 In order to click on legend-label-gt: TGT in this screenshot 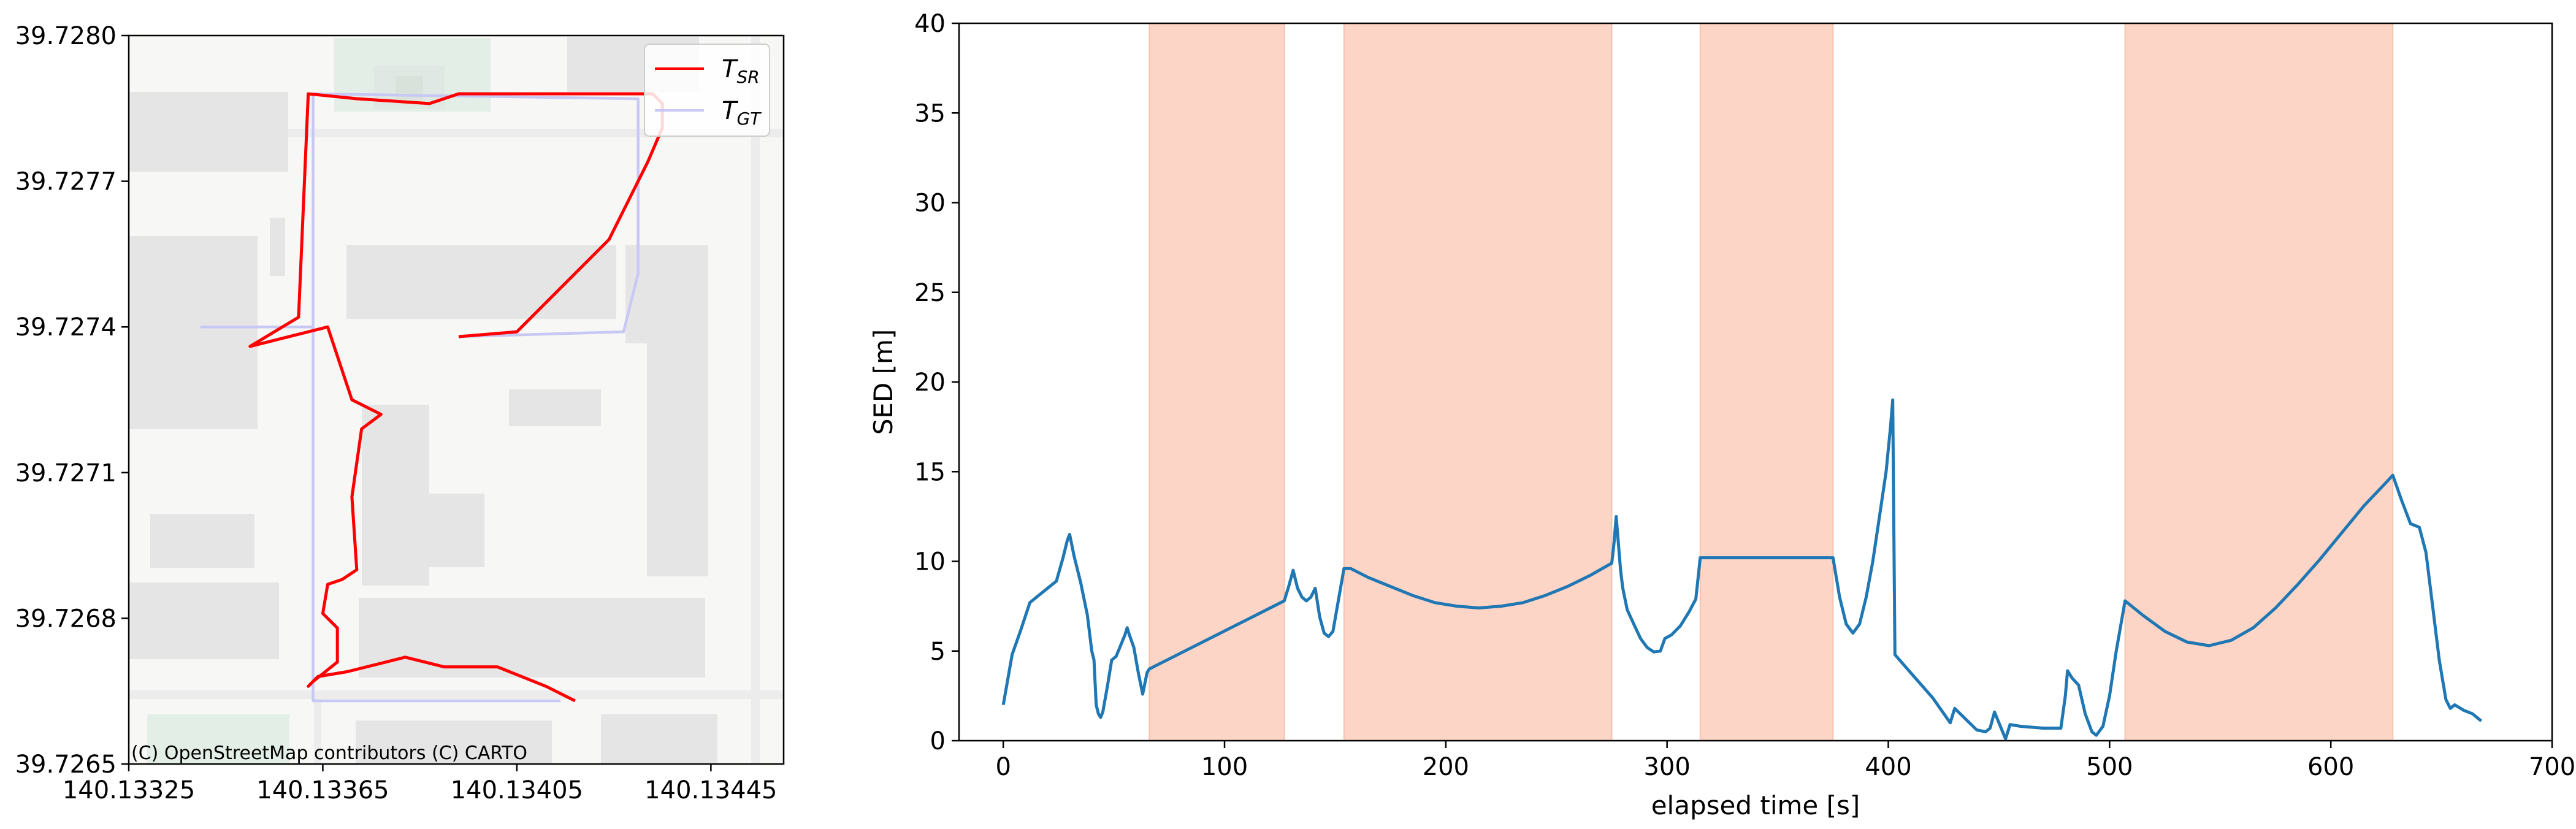, I will do `click(742, 113)`.